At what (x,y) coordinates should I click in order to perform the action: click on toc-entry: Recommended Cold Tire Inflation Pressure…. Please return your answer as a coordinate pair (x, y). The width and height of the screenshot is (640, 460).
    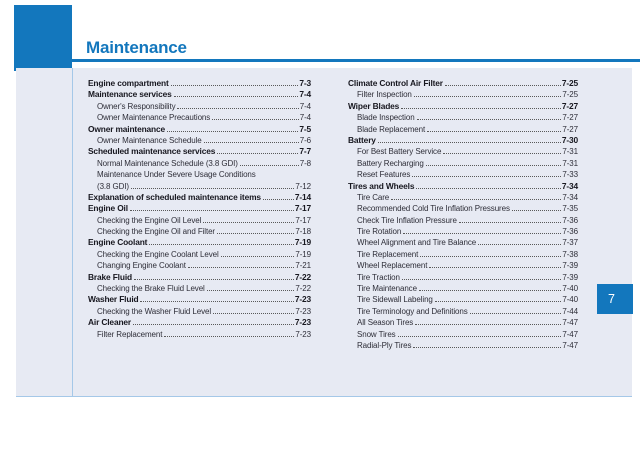
    Looking at the image, I should click on (463, 208).